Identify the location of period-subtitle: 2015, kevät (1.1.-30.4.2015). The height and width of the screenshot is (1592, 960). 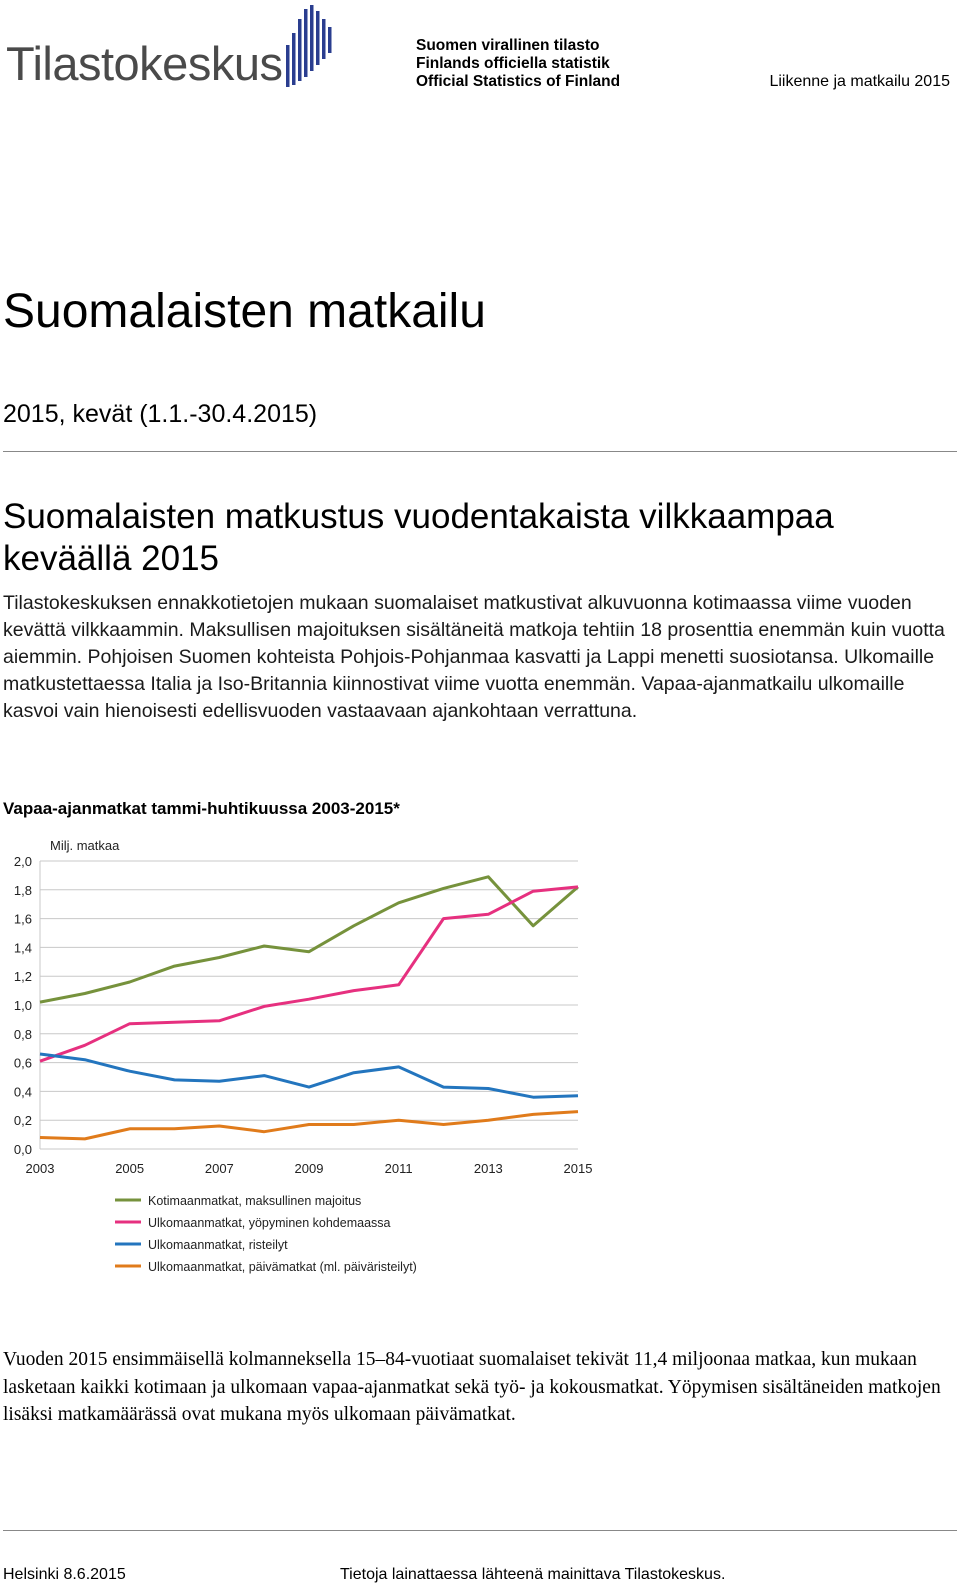
(160, 414).